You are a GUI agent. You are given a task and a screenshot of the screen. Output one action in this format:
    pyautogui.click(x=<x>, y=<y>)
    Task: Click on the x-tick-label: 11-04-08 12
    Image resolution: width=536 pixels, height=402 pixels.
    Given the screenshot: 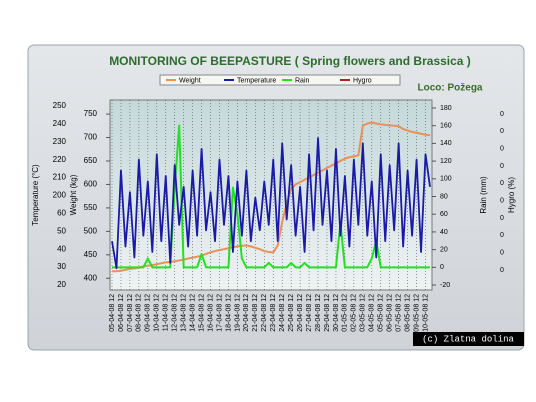 What is the action you would take?
    pyautogui.click(x=166, y=312)
    